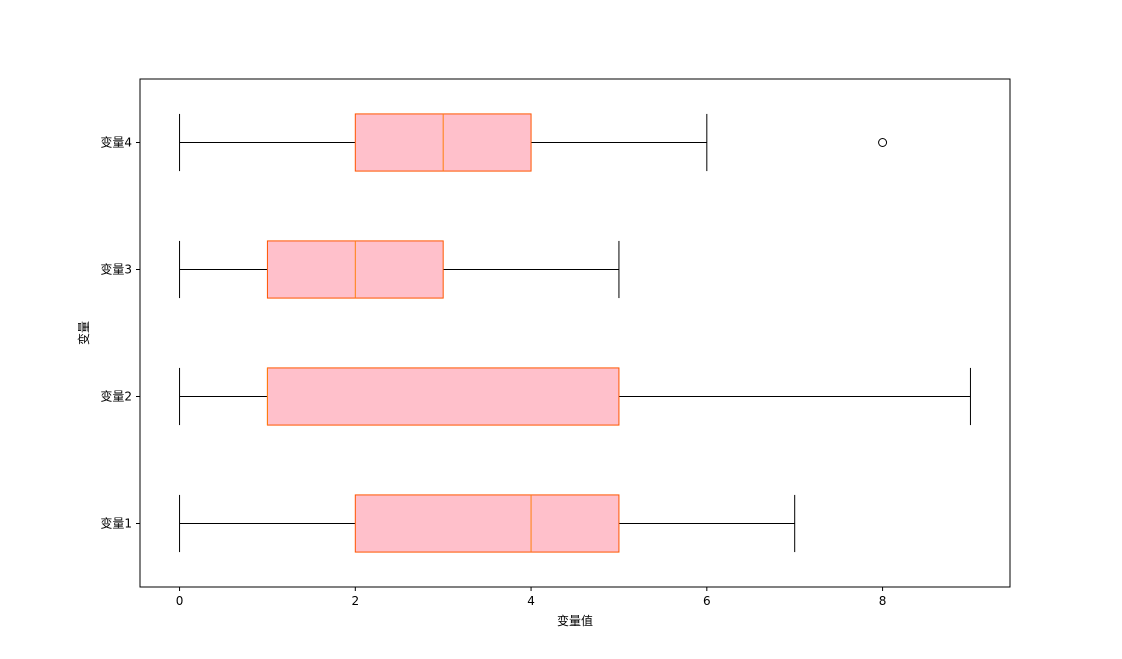  What do you see at coordinates (116, 396) in the screenshot?
I see `y-tick-label: 变量2` at bounding box center [116, 396].